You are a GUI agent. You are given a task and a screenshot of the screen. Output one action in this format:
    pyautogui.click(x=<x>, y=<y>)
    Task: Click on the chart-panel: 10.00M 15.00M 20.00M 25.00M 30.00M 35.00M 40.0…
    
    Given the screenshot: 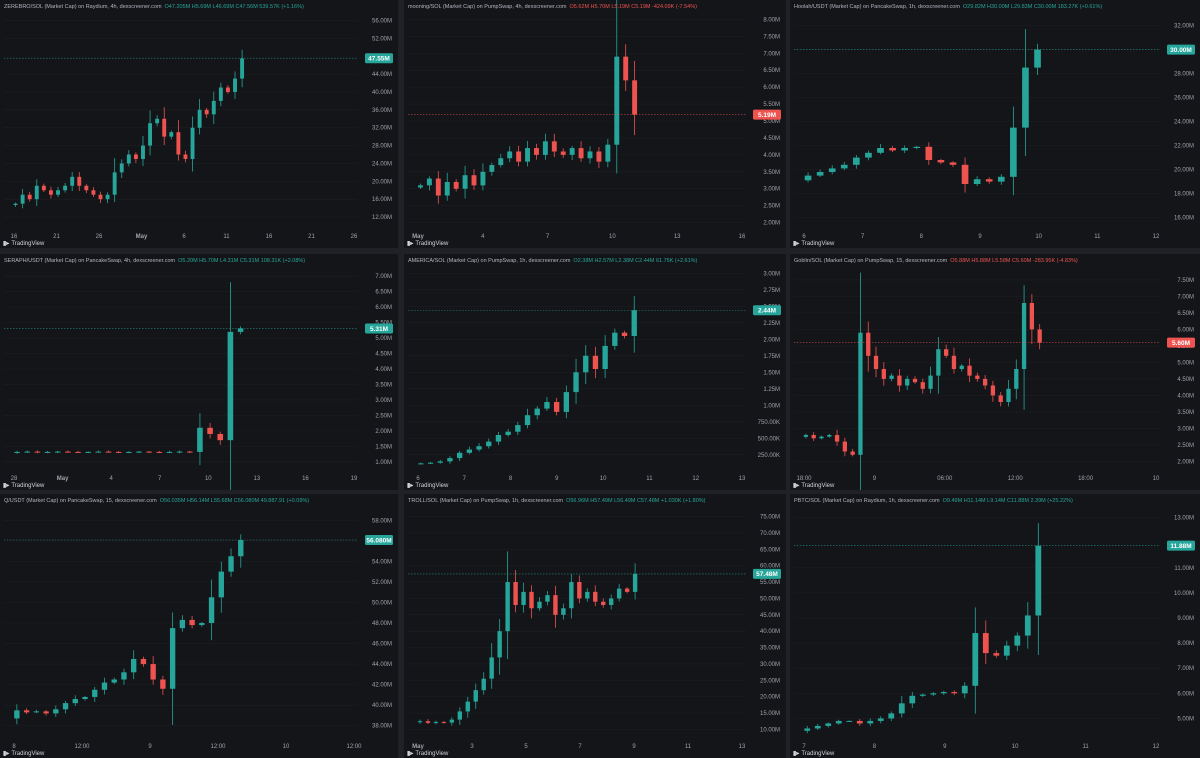 What is the action you would take?
    pyautogui.click(x=595, y=626)
    